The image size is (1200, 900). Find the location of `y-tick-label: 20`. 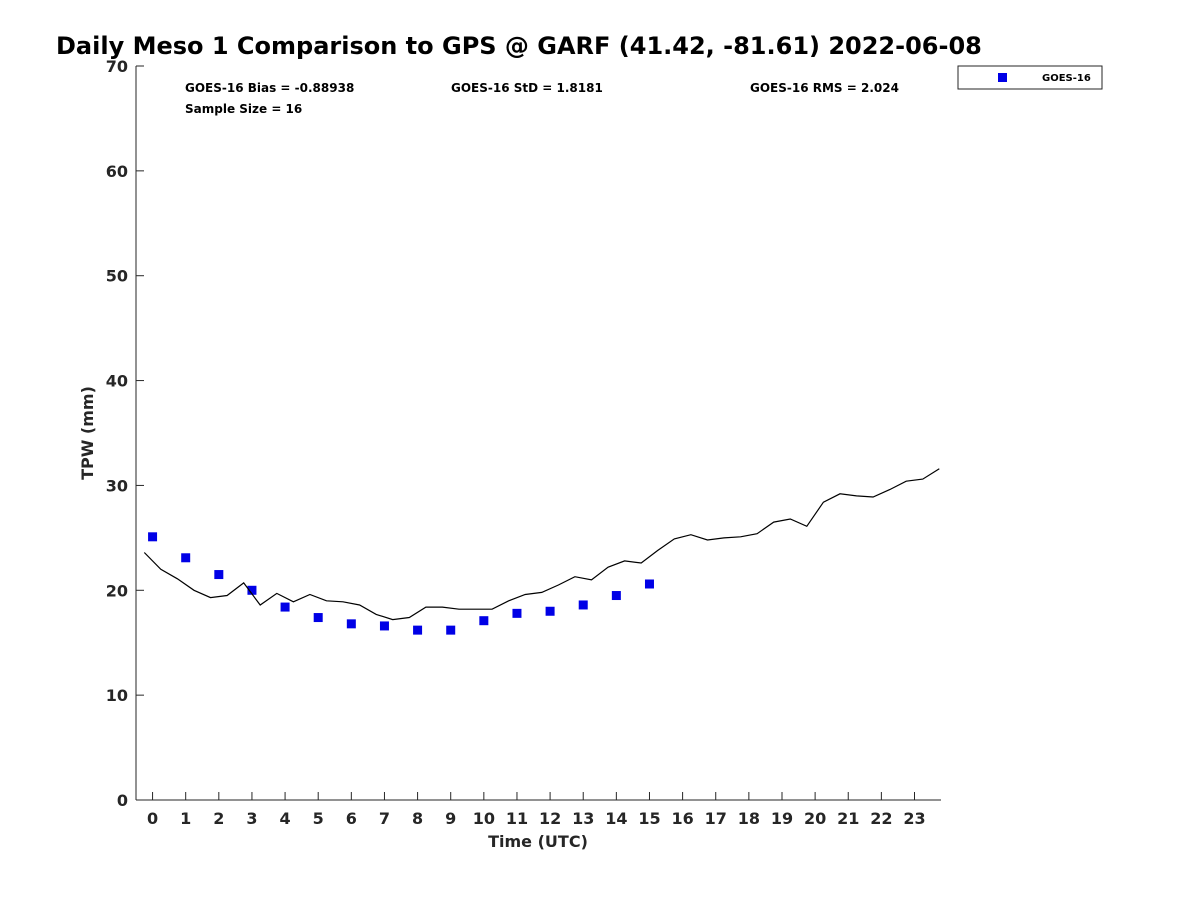

y-tick-label: 20 is located at coordinates (117, 590).